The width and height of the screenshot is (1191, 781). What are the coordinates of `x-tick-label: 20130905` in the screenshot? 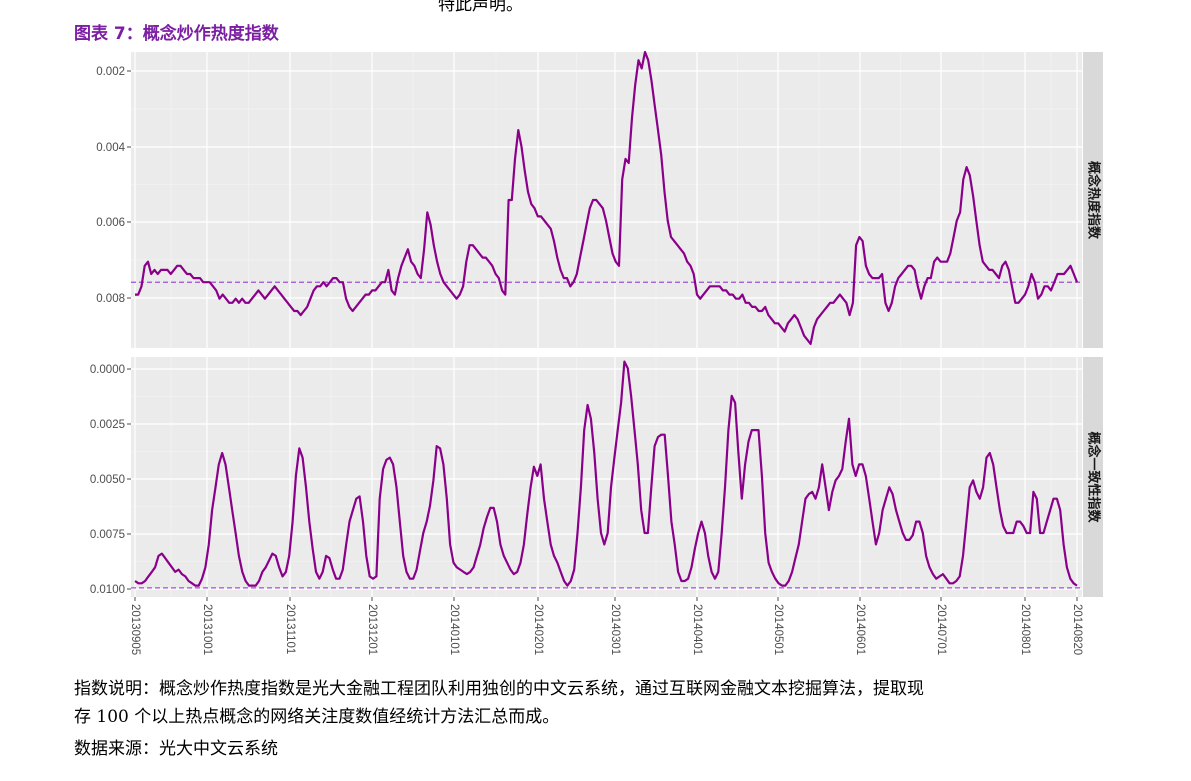 It's located at (135, 629).